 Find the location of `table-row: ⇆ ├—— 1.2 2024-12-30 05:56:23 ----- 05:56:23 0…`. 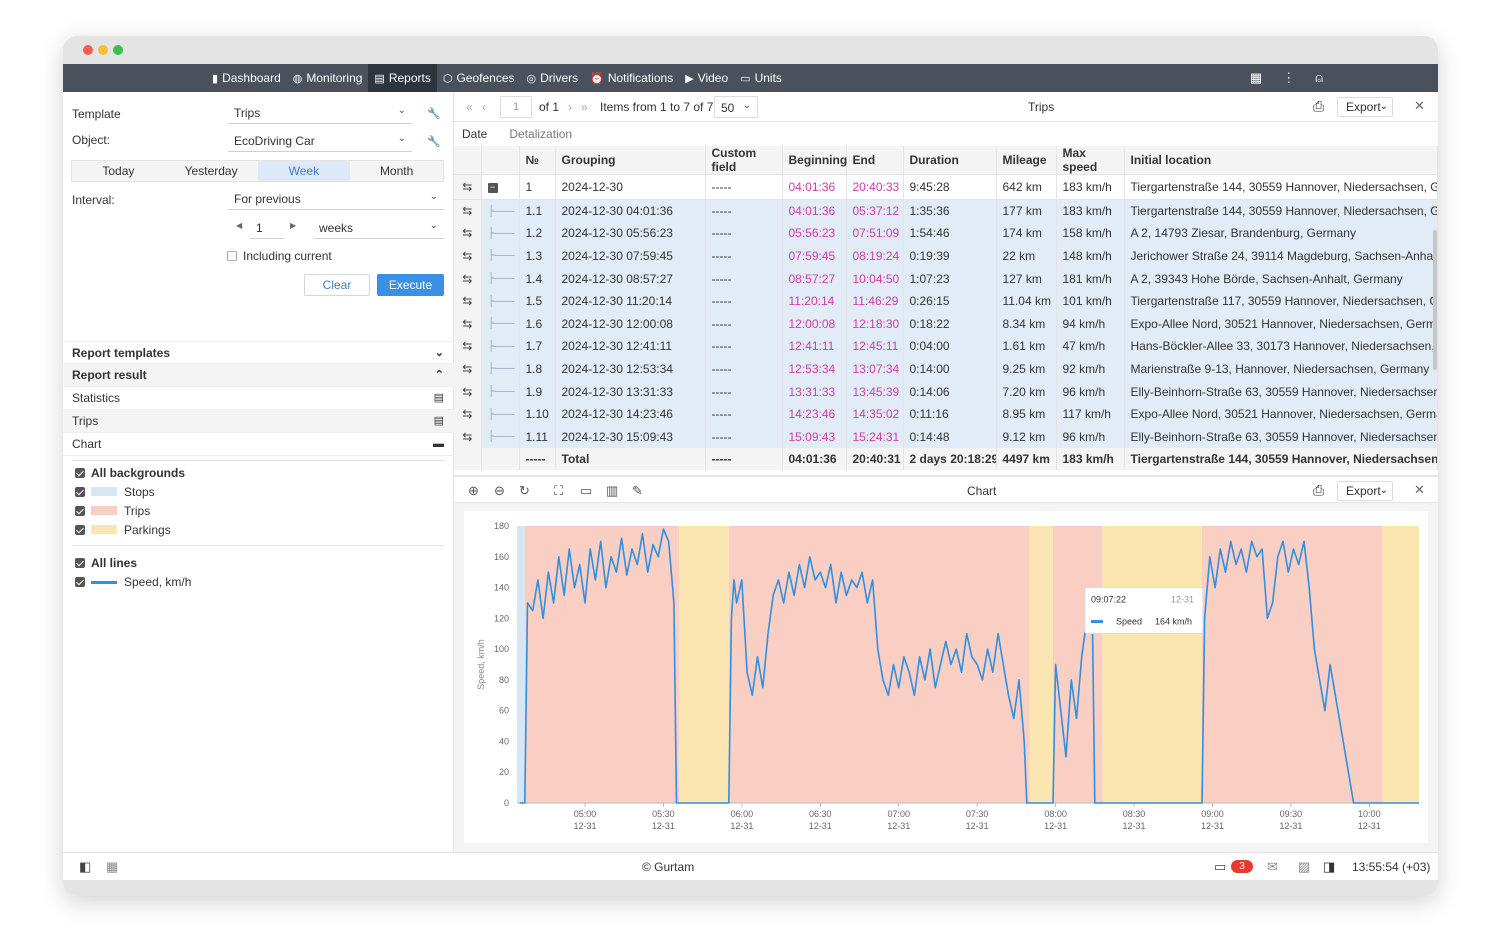

table-row: ⇆ ├—— 1.2 2024-12-30 05:56:23 ----- 05:56:23 0… is located at coordinates (946, 233).